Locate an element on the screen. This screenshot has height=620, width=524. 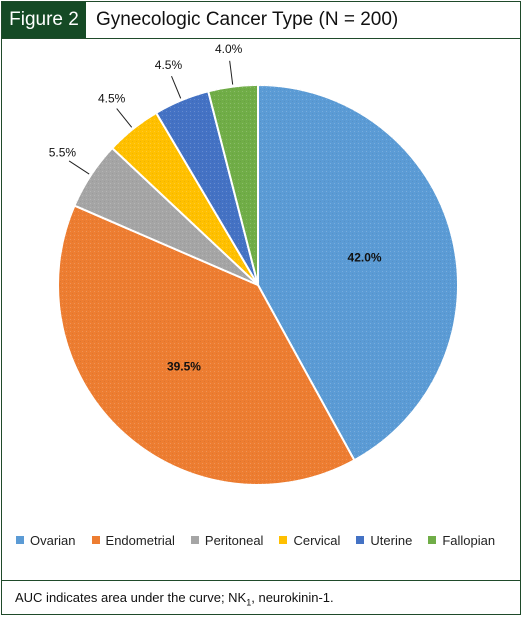
legend-item-endometrial: Endometrial is located at coordinates (133, 540).